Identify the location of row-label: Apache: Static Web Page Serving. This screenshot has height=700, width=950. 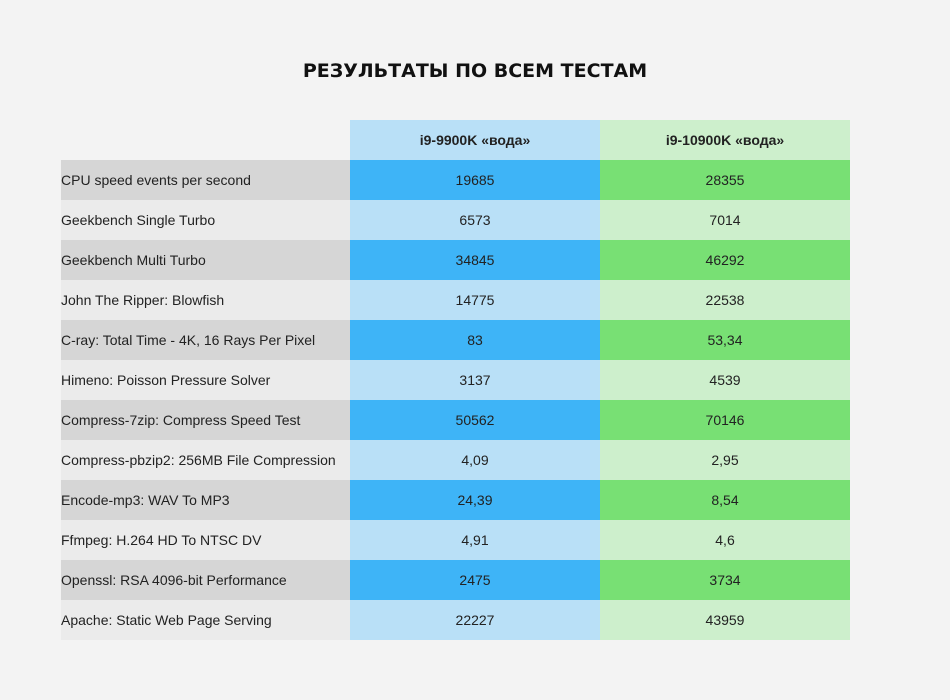
(205, 620).